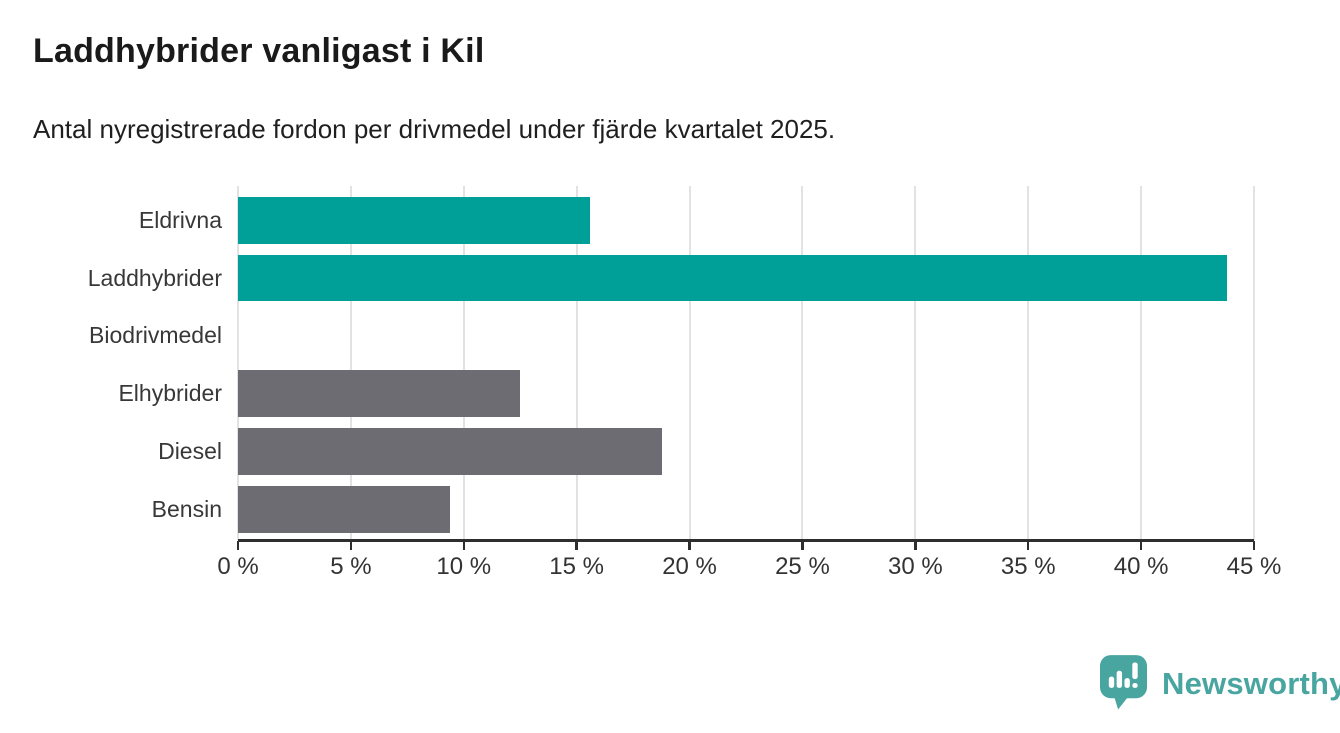  I want to click on bar-laddhybrider, so click(732, 278).